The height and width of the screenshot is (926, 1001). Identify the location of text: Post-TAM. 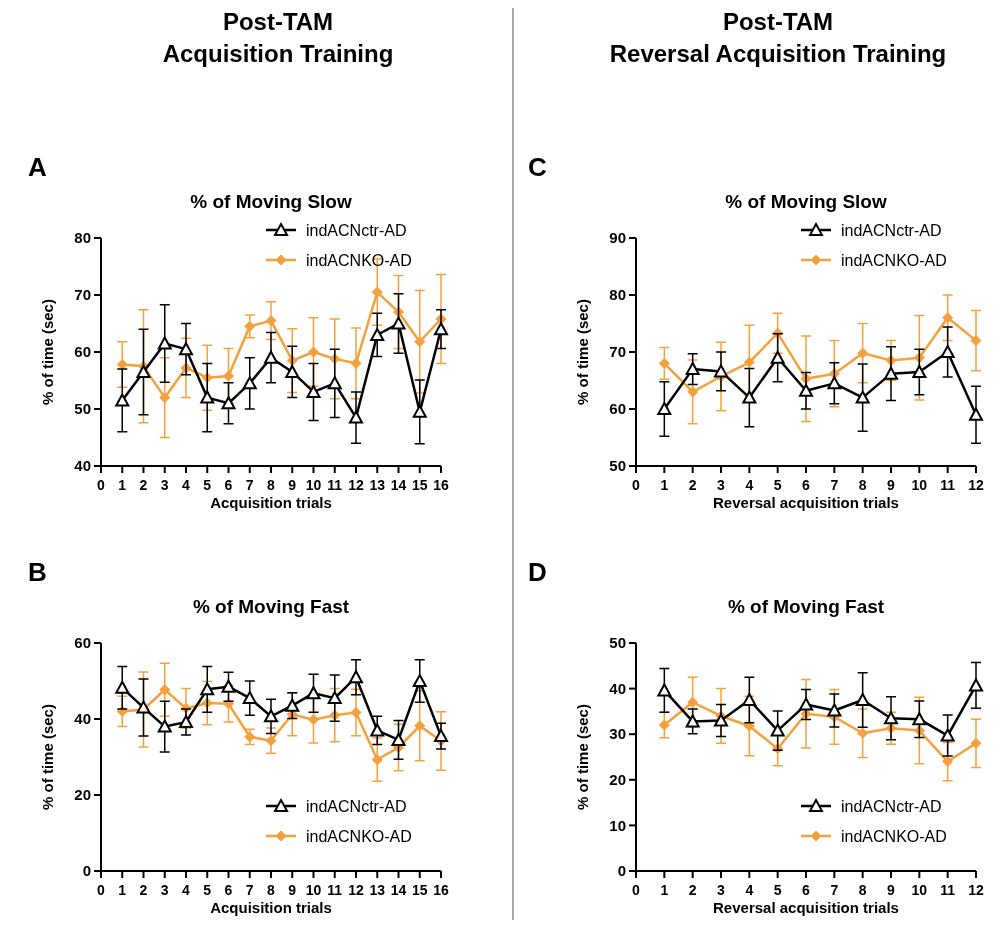
(778, 21).